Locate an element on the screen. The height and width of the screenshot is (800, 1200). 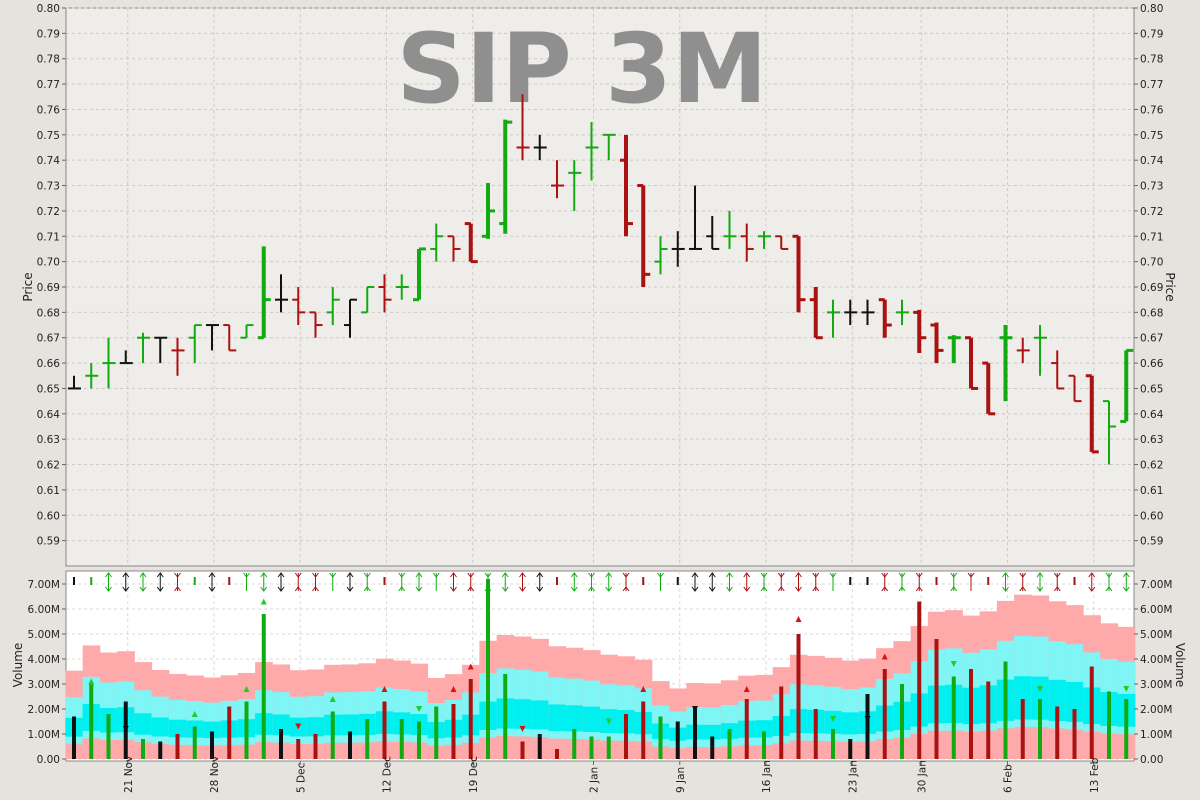
volume-axis-title-right: Volume is located at coordinates (1180, 665).